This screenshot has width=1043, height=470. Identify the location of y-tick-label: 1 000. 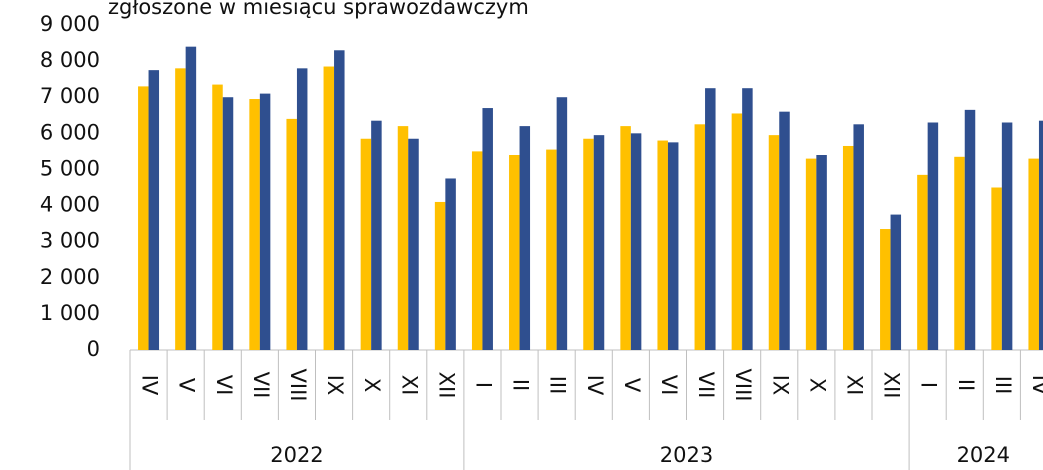
(70, 313).